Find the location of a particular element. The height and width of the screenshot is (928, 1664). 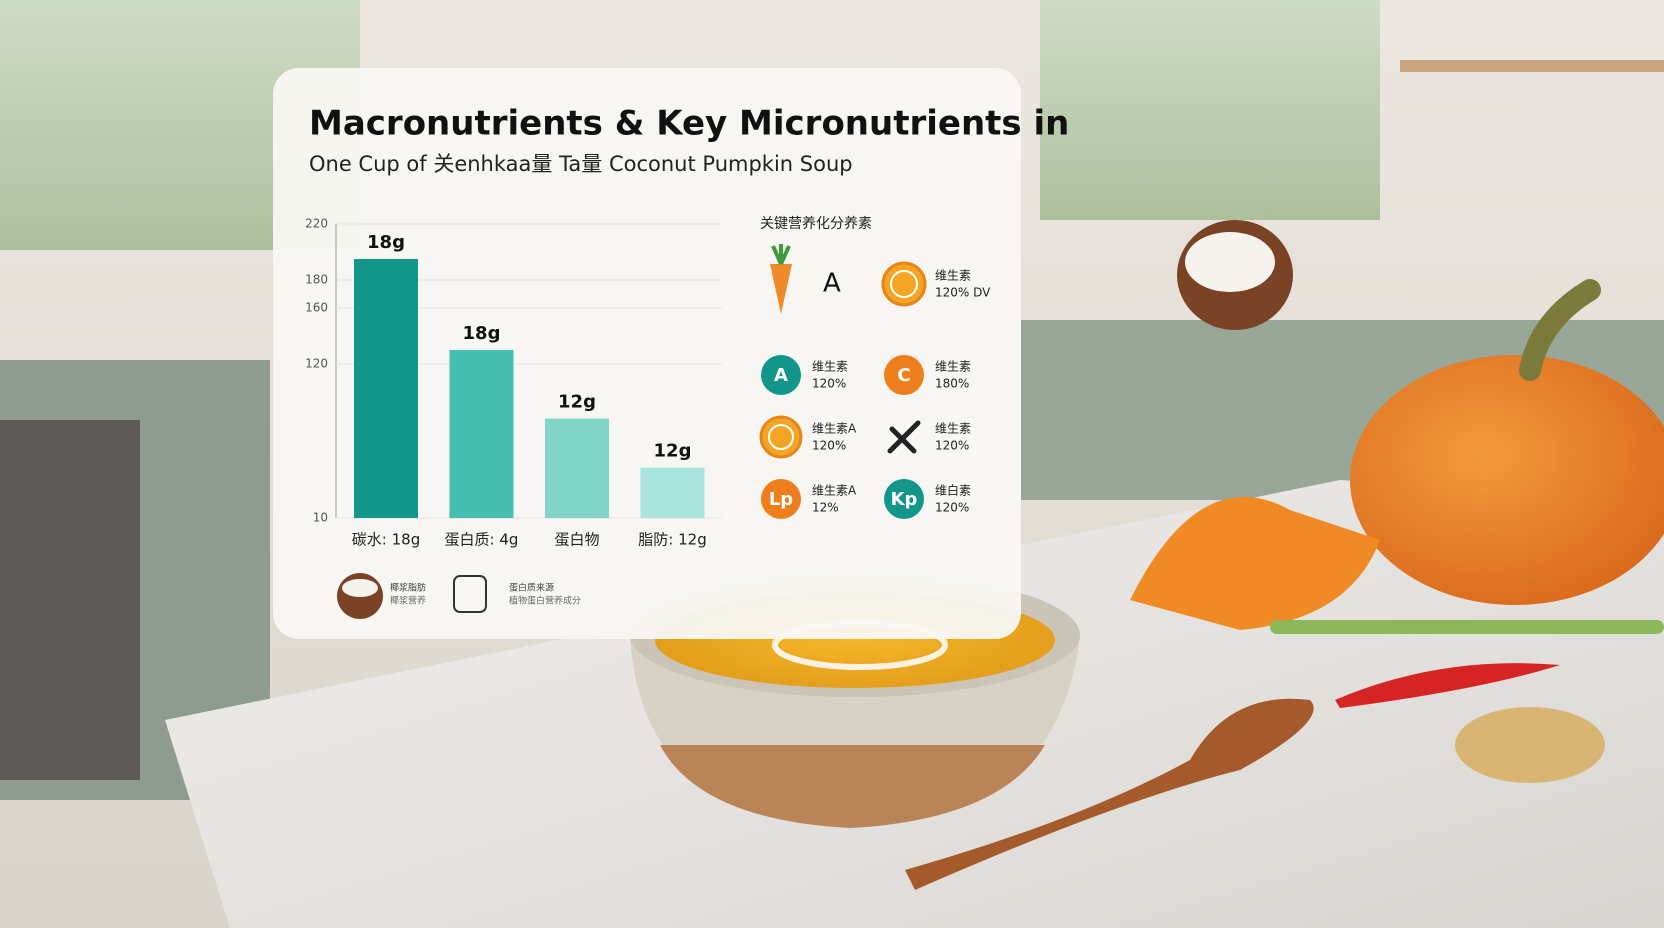

micro-value: 120% DV is located at coordinates (963, 293).